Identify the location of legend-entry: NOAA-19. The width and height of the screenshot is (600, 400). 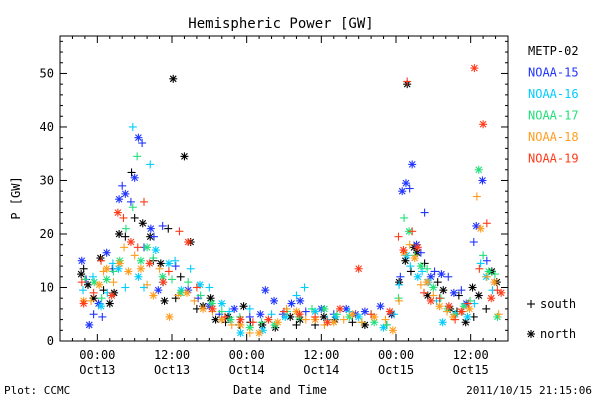
(553, 159).